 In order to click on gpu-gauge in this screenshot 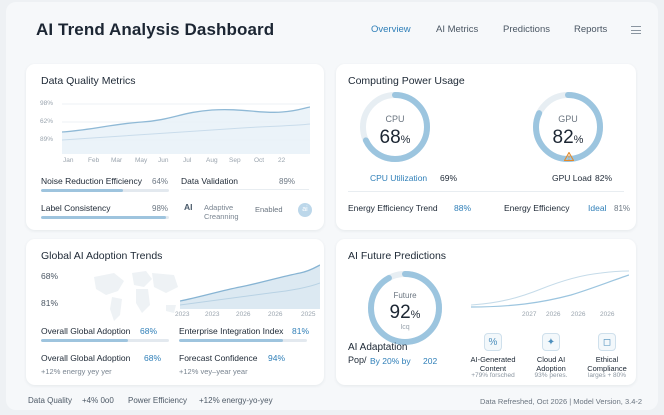, I will do `click(568, 127)`.